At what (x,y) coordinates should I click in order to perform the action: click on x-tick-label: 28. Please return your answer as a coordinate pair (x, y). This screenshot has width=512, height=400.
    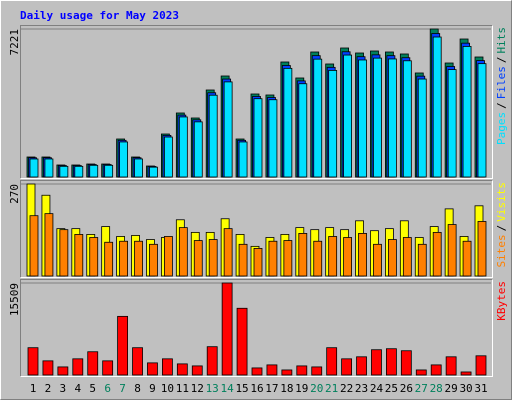
    Looking at the image, I should click on (436, 388).